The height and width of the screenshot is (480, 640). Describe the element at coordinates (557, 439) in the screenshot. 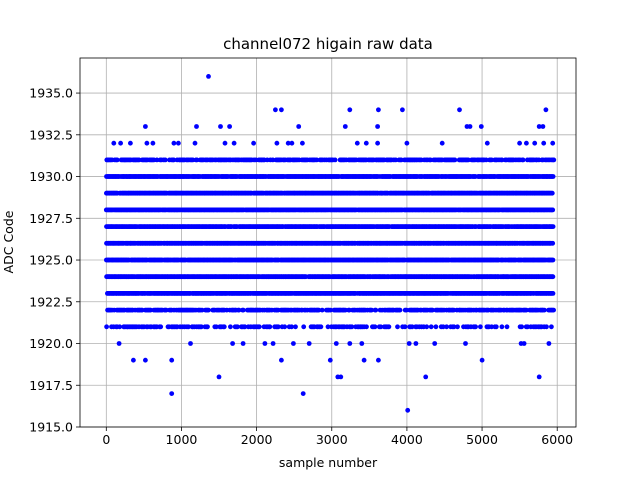

I see `x-tick-label: 6000` at that location.